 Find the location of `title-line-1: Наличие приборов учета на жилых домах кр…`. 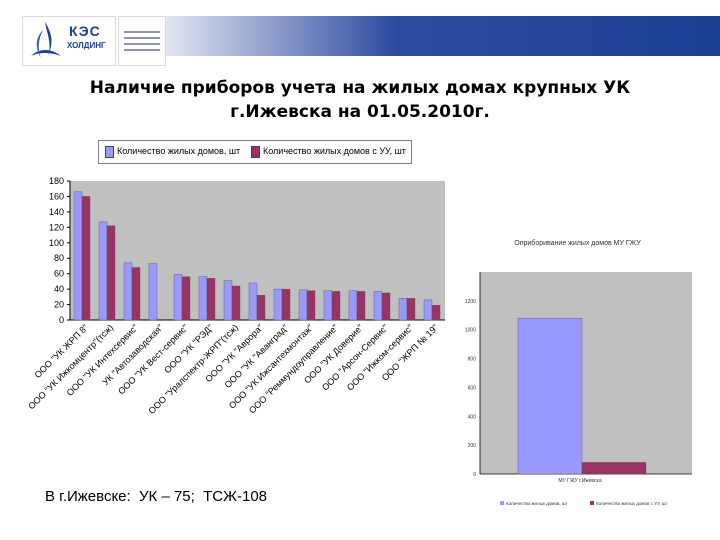

title-line-1: Наличие приборов учета на жилых домах кр… is located at coordinates (360, 88).